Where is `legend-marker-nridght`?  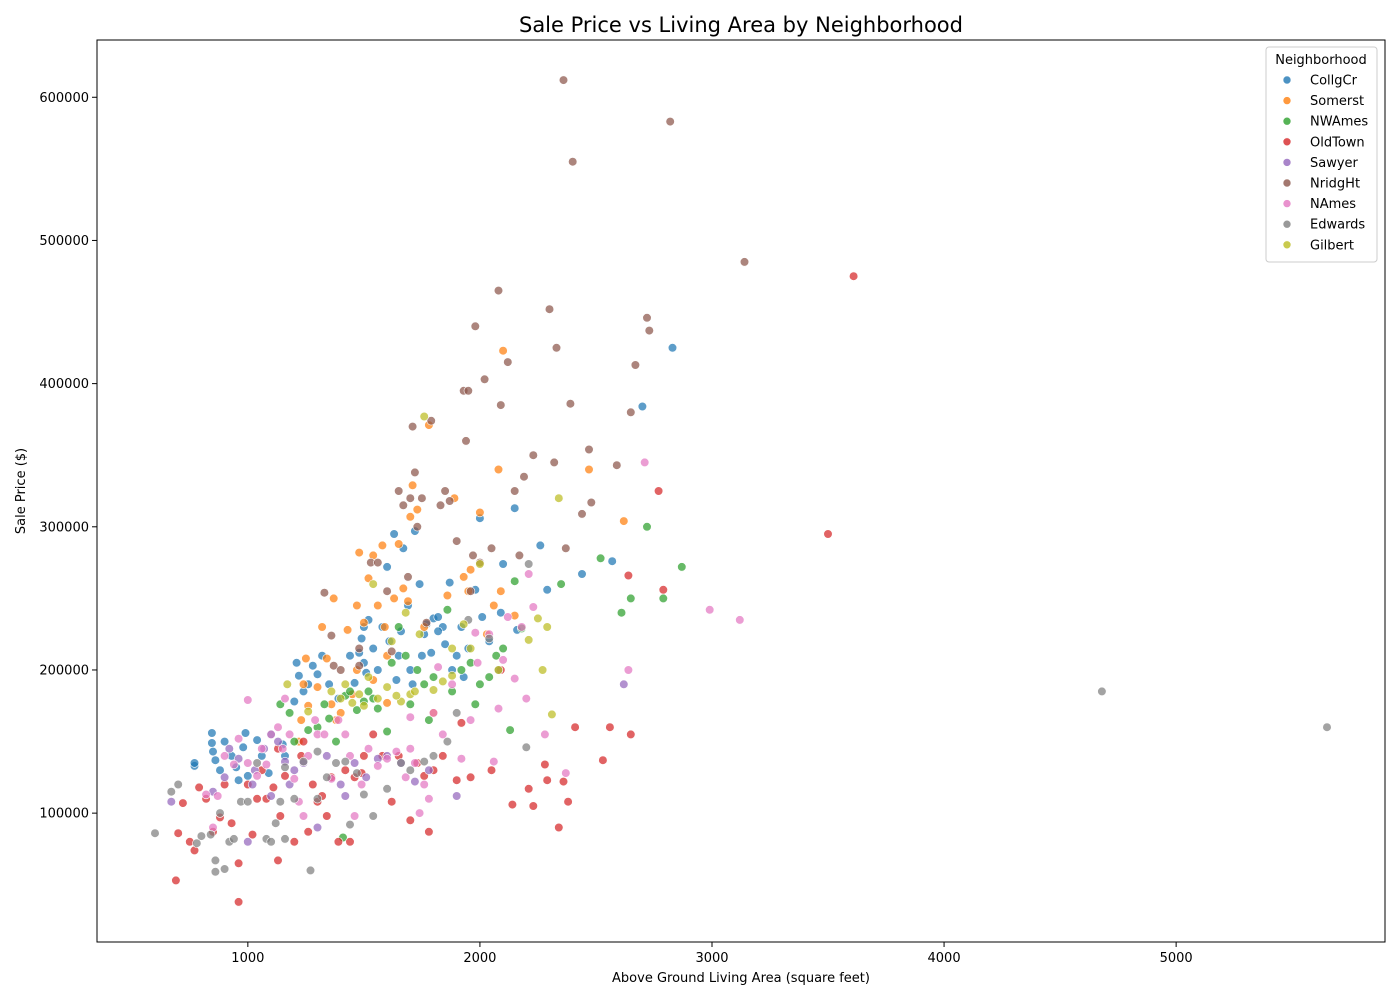 legend-marker-nridght is located at coordinates (1287, 183).